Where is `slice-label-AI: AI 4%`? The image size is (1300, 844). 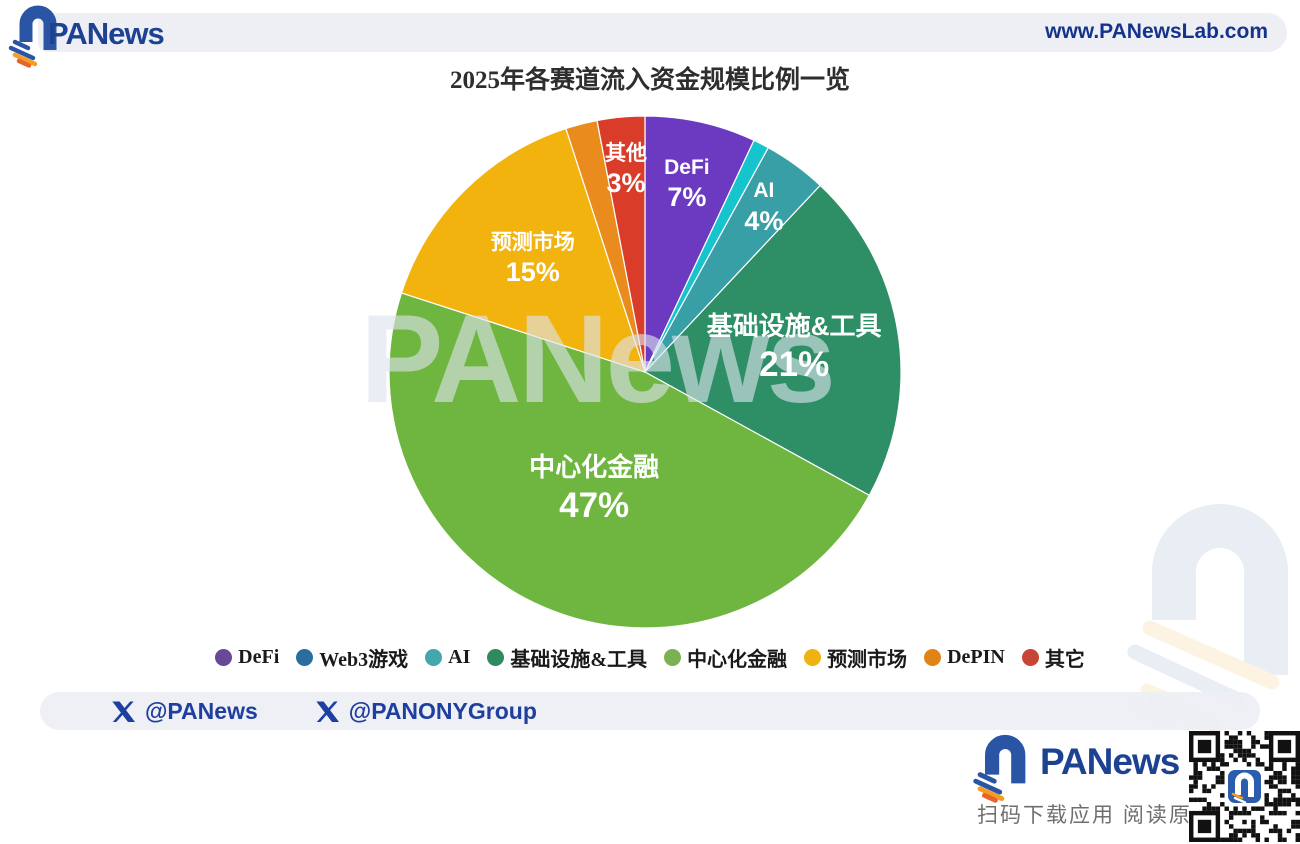
slice-label-AI: AI 4% is located at coordinates (763, 208).